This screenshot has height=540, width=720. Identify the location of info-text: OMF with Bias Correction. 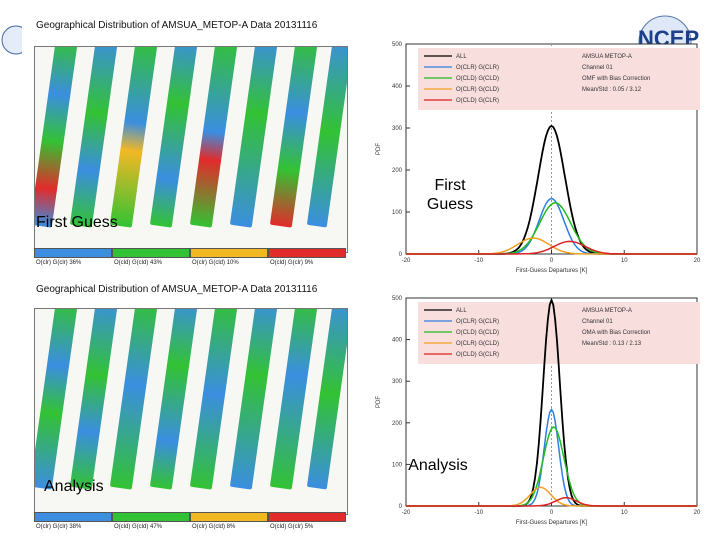
(616, 79).